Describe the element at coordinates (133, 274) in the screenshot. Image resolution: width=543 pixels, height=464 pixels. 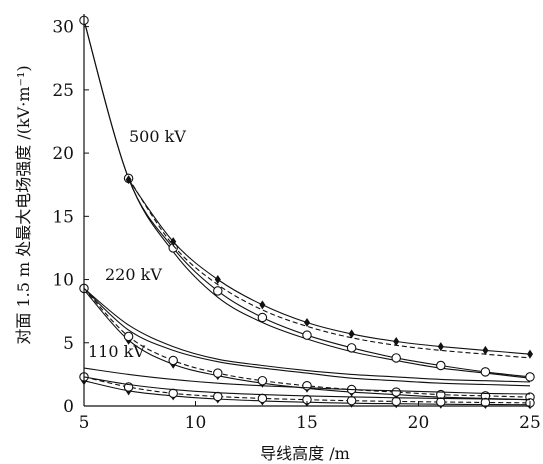
I see `voltage-group-label: 220 kV` at that location.